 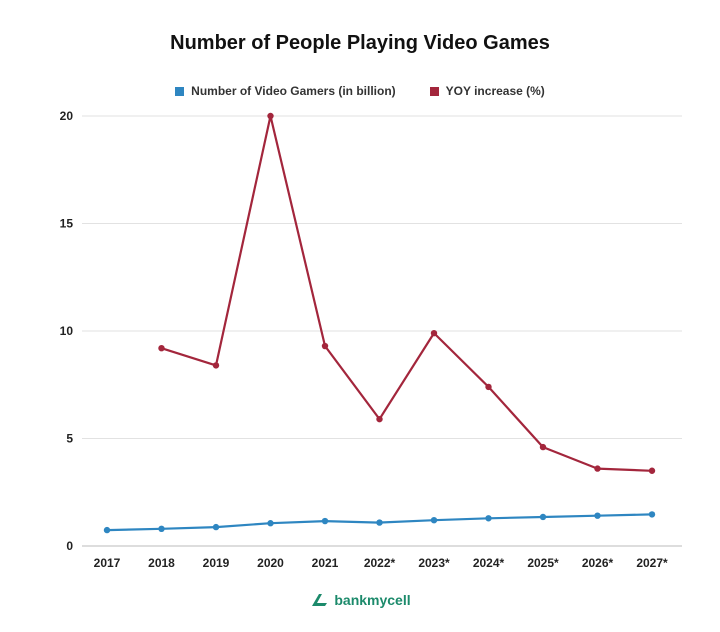 I want to click on point-yoy-2025-est, so click(x=543, y=447).